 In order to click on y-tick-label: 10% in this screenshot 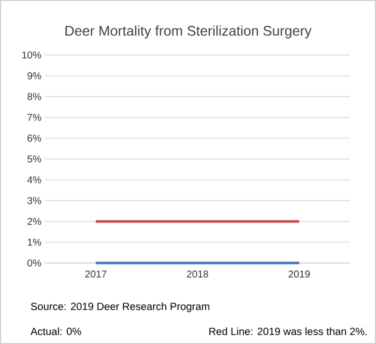, I will do `click(32, 55)`.